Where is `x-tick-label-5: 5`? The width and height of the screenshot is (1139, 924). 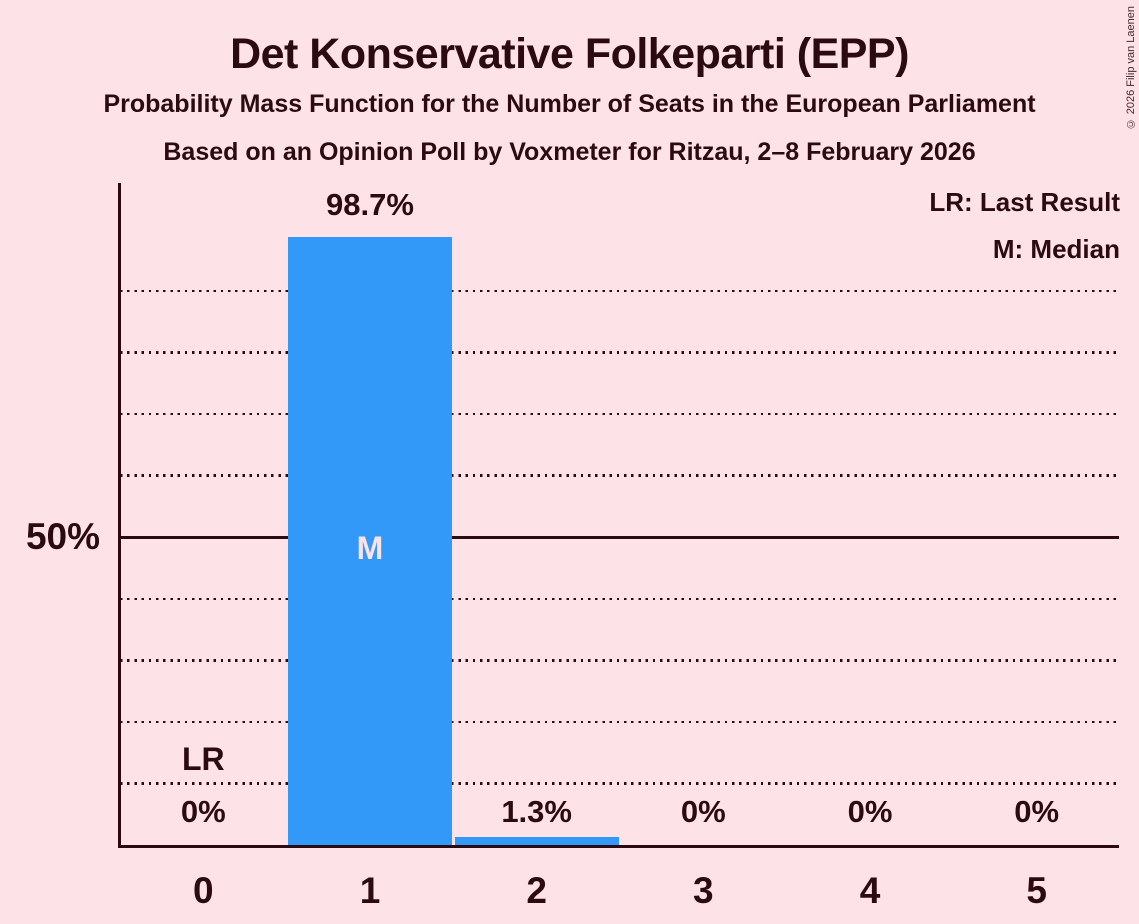 x-tick-label-5: 5 is located at coordinates (1036, 890).